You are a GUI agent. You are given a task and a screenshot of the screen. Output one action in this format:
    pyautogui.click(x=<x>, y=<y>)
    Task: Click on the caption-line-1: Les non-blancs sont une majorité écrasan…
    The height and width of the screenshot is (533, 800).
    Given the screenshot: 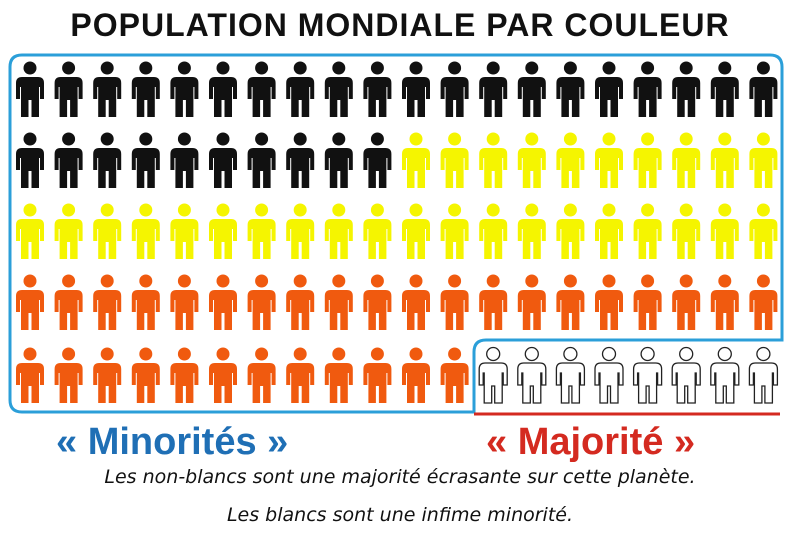 What is the action you would take?
    pyautogui.click(x=400, y=477)
    